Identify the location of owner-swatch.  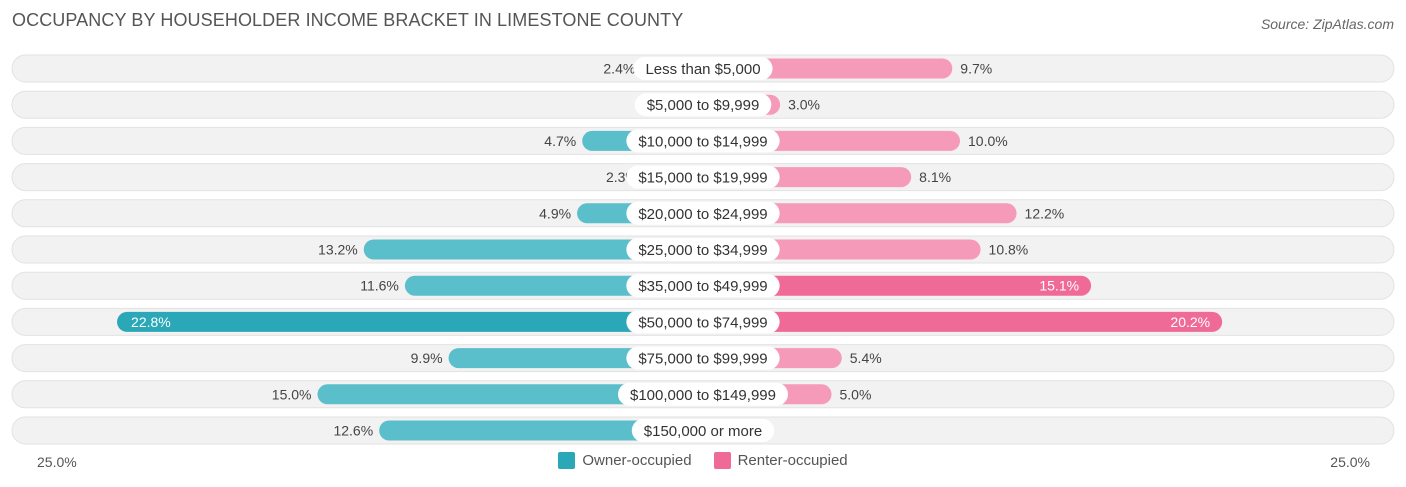
(567, 460).